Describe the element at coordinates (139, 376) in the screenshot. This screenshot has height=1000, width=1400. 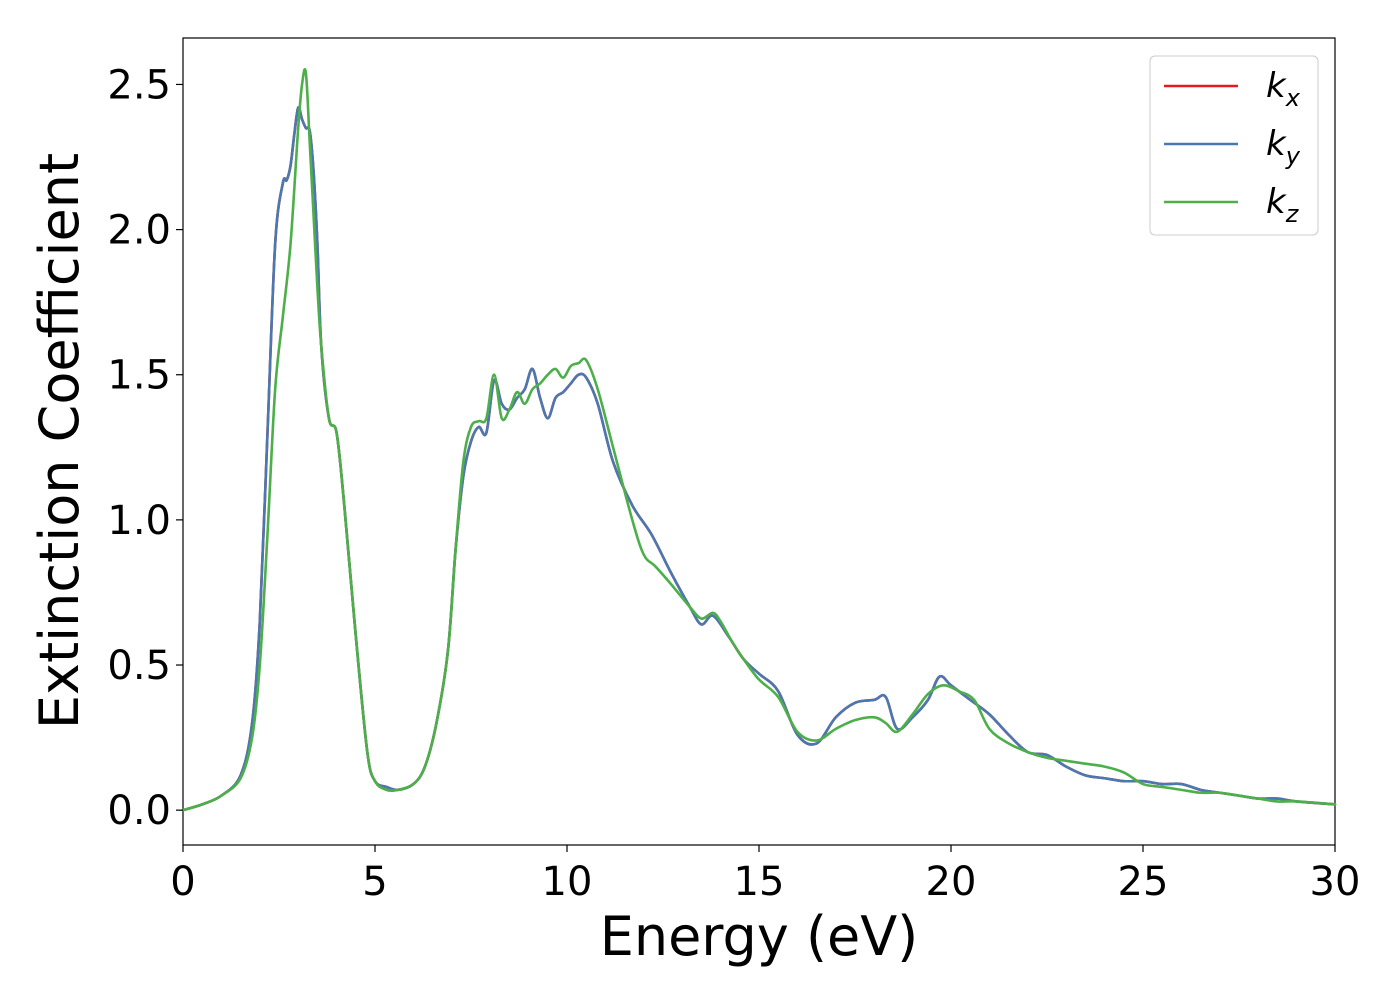
I see `y-tick-label: 1.5` at that location.